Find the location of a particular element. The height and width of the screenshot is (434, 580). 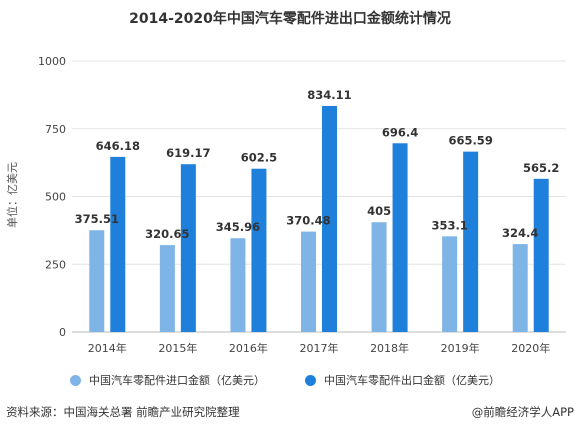

x-tick-label: 2015年 is located at coordinates (177, 348).